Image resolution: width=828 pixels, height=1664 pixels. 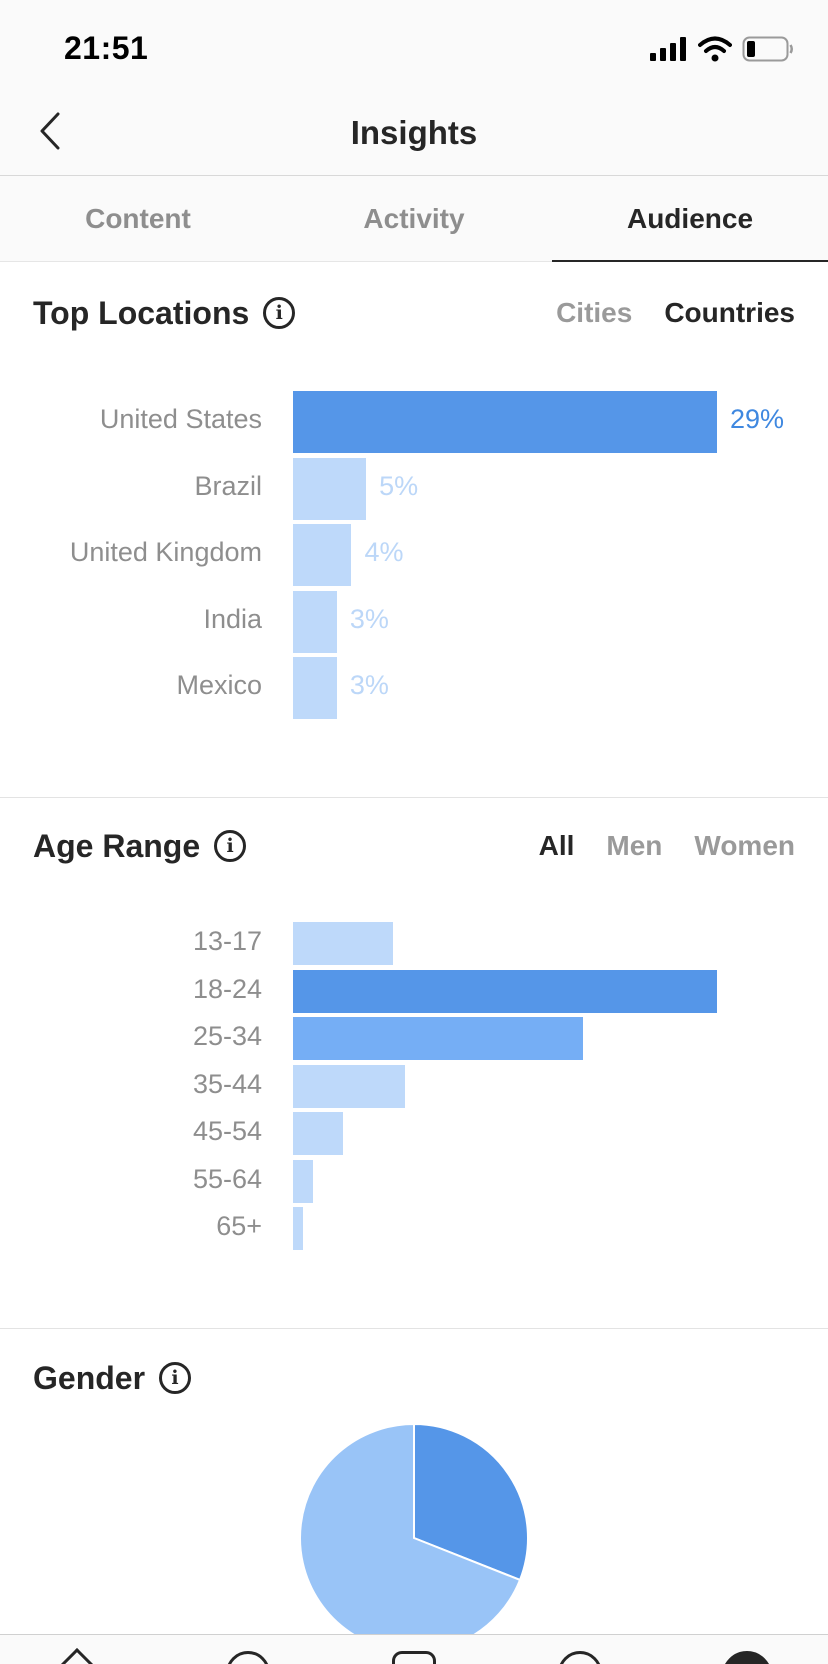 I want to click on heart-icon, so click(x=580, y=1657).